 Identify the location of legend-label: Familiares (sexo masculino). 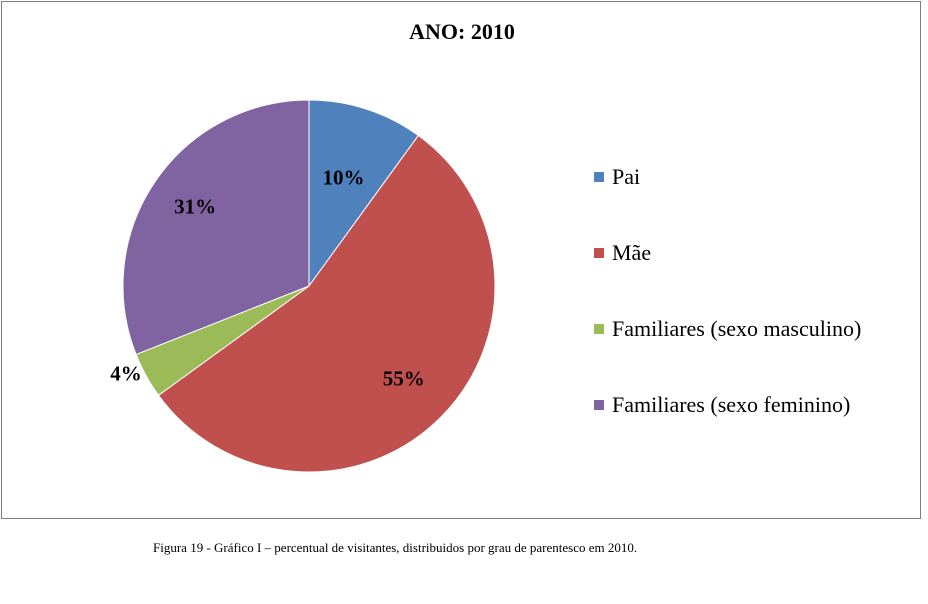
(737, 328).